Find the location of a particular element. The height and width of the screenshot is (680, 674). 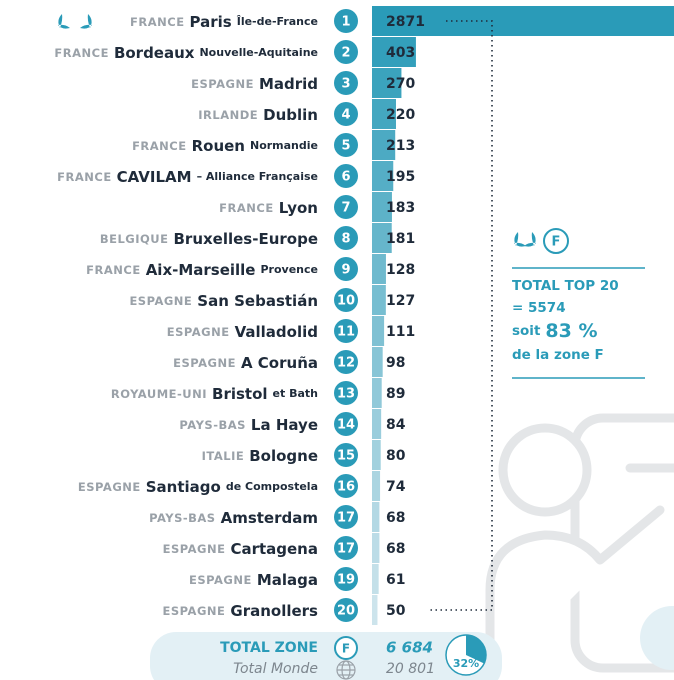

rank: 20 is located at coordinates (346, 611).